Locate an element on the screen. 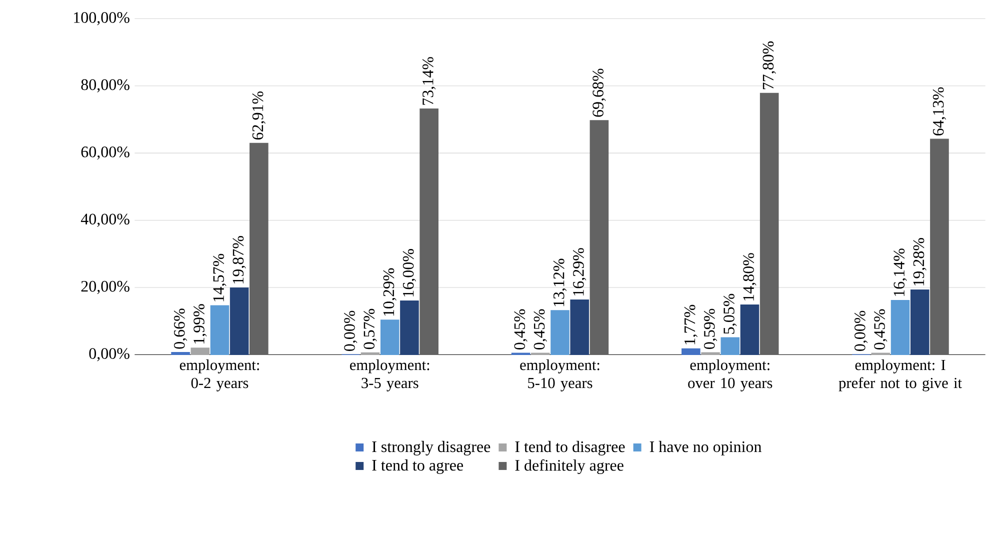 This screenshot has height=545, width=988. data-label: 69,68% is located at coordinates (599, 92).